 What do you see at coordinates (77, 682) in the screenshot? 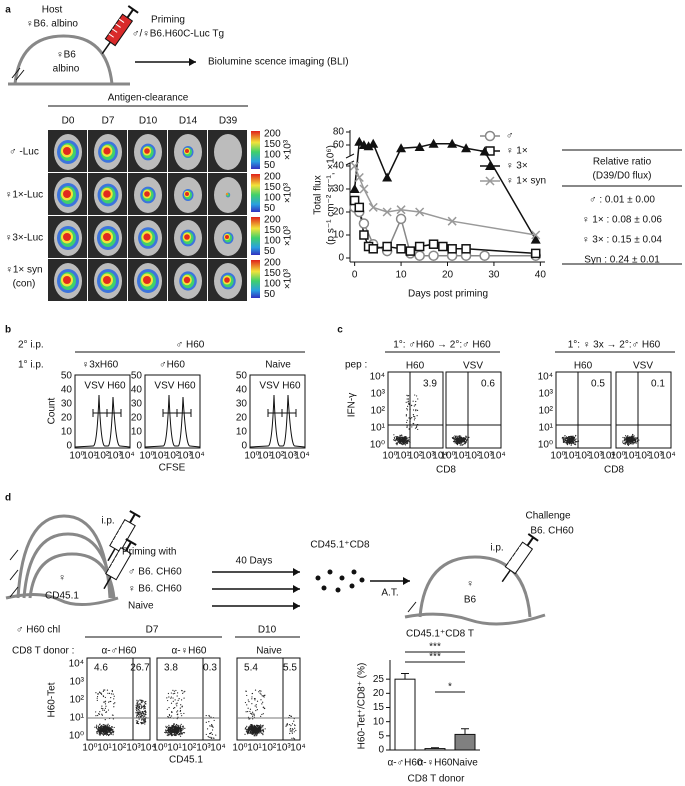
I see `y-tick-label: 10³` at bounding box center [77, 682].